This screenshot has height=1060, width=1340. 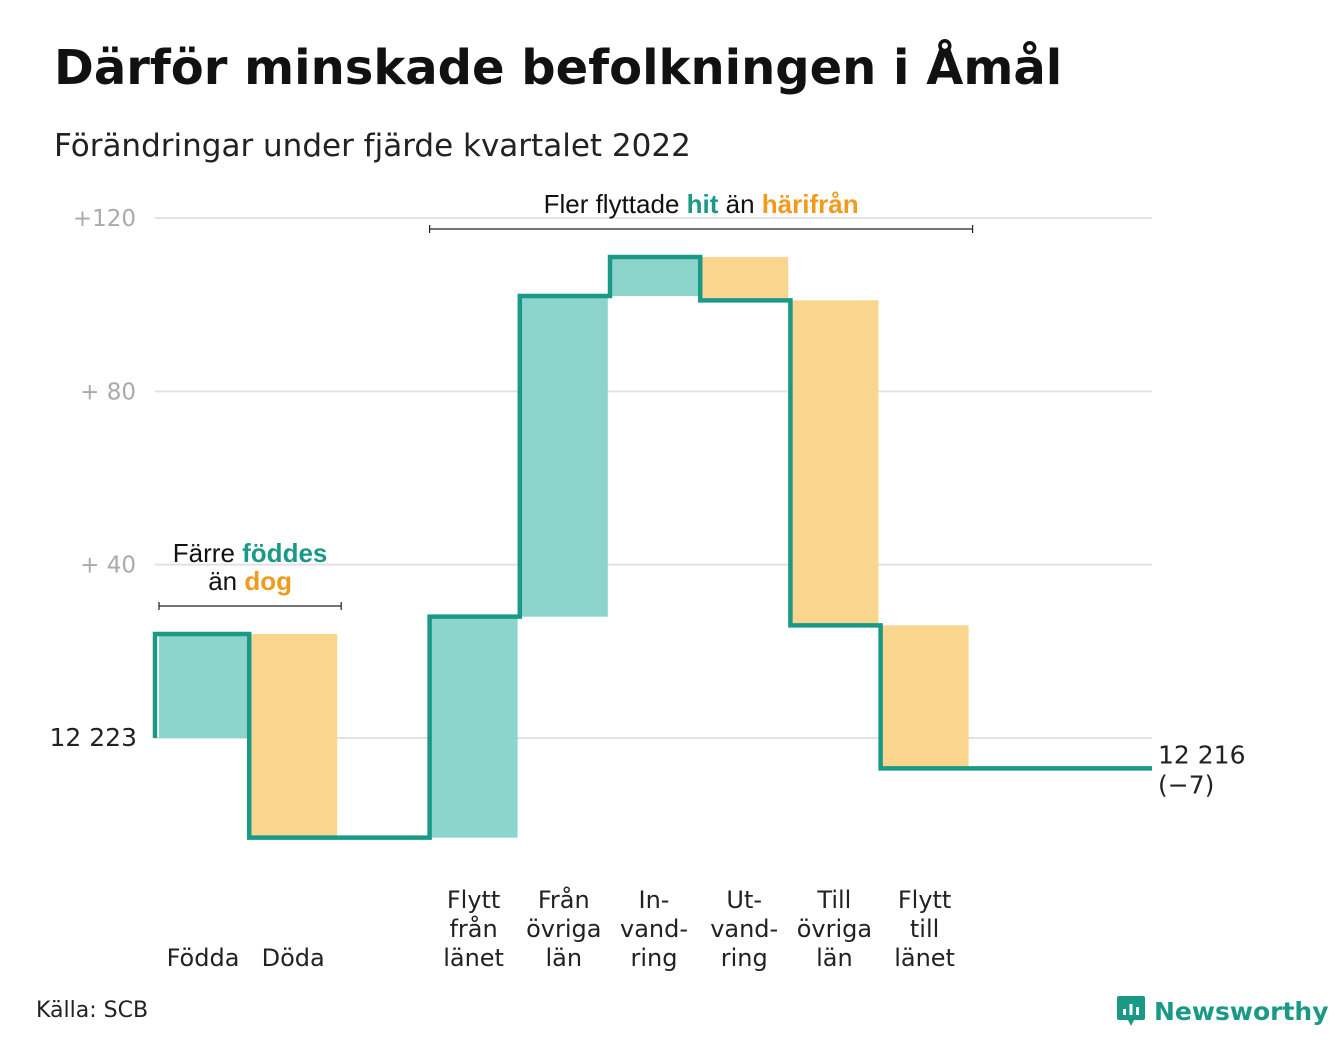 I want to click on annotation-segment: föddes, so click(x=284, y=553).